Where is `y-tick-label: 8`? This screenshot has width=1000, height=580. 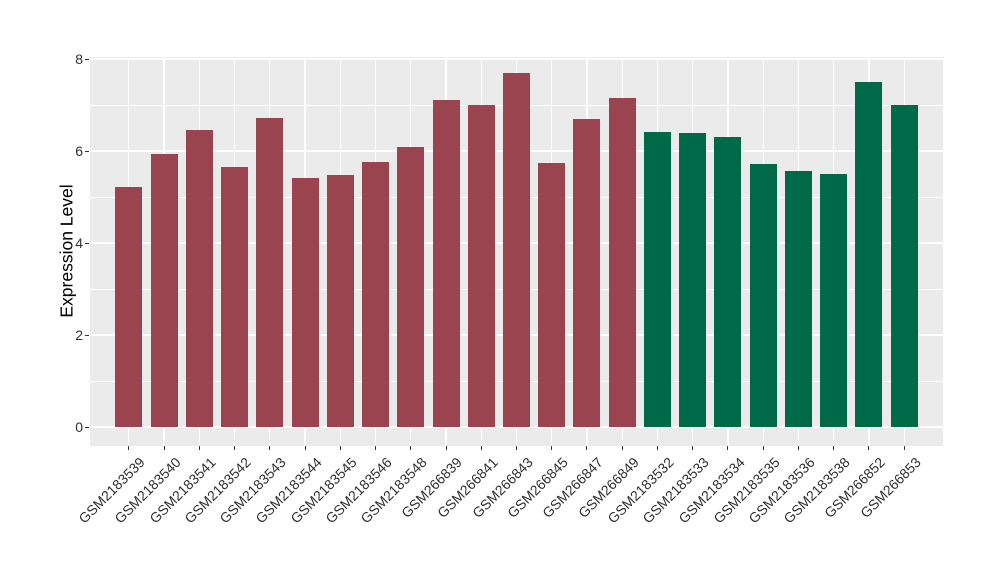 y-tick-label: 8 is located at coordinates (79, 59).